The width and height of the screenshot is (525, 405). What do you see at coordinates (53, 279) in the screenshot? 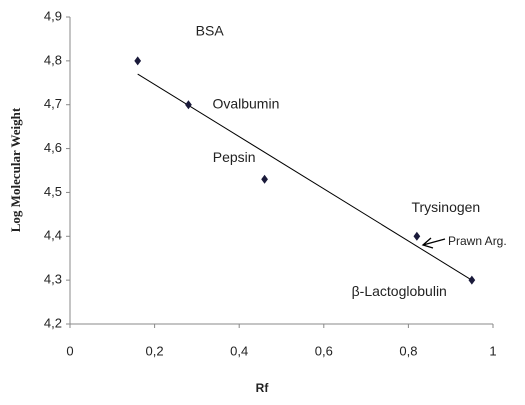
I see `y-tick-label: 4,3` at bounding box center [53, 279].